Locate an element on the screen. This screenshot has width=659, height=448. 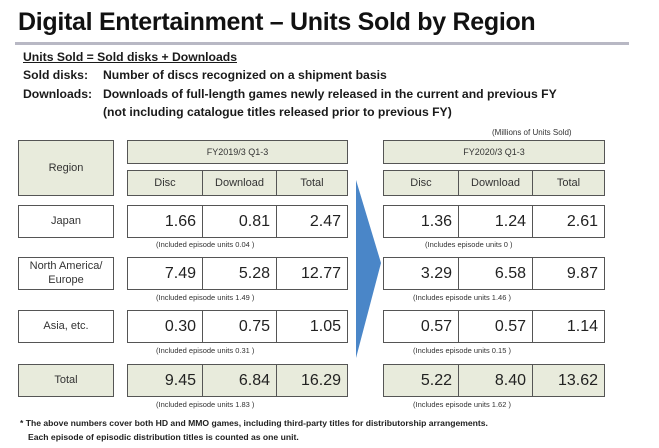
table-row-total-fy2019: 9.45 6.84 16.29 is located at coordinates (237, 380).